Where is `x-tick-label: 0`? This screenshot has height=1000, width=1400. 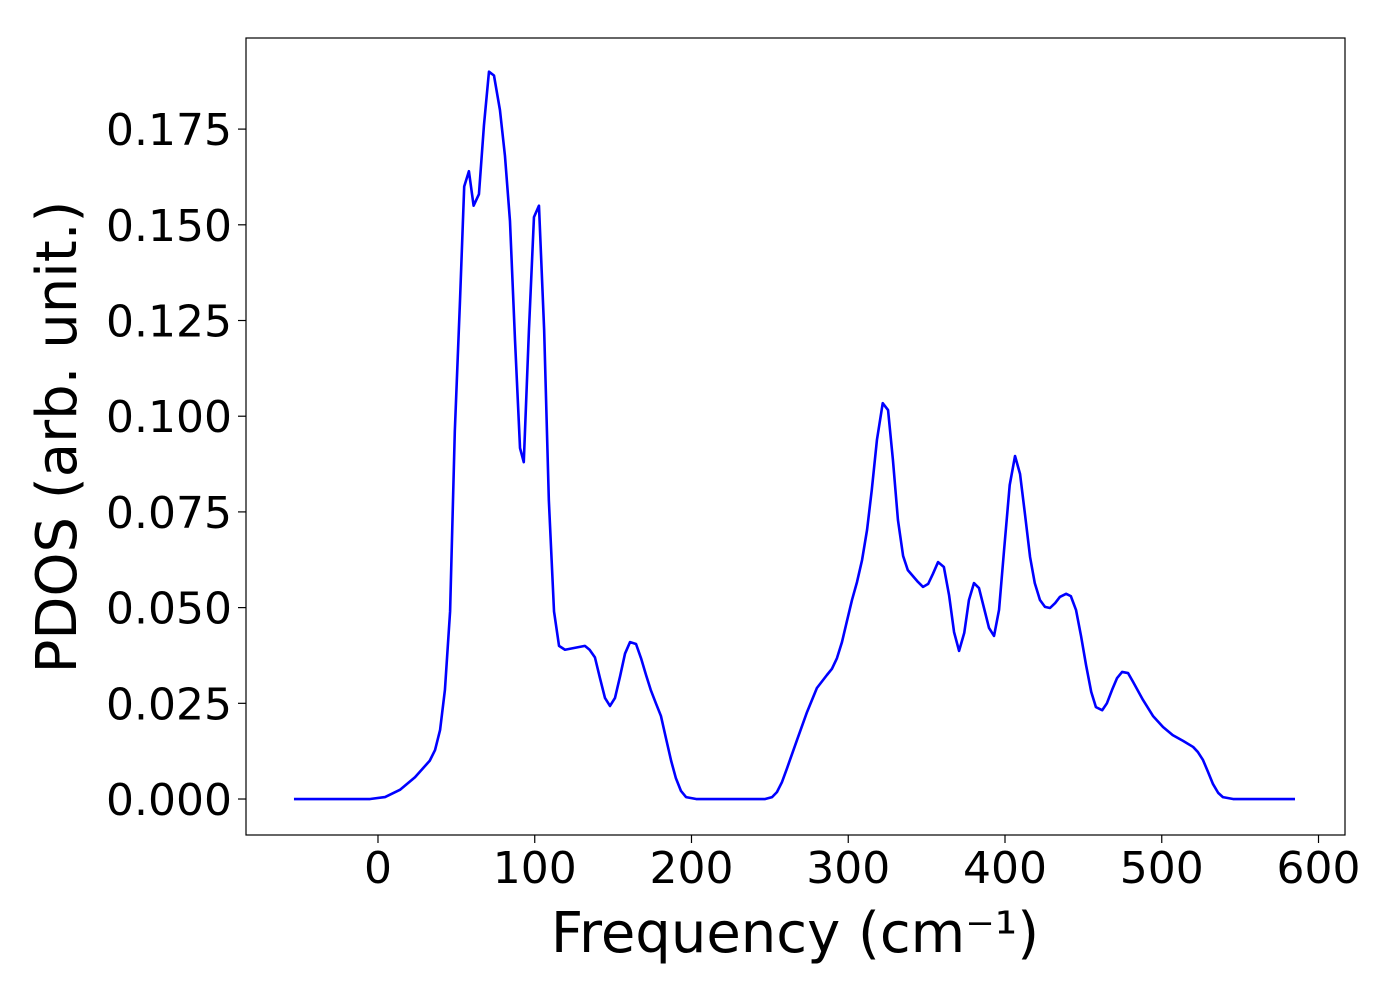 x-tick-label: 0 is located at coordinates (378, 868).